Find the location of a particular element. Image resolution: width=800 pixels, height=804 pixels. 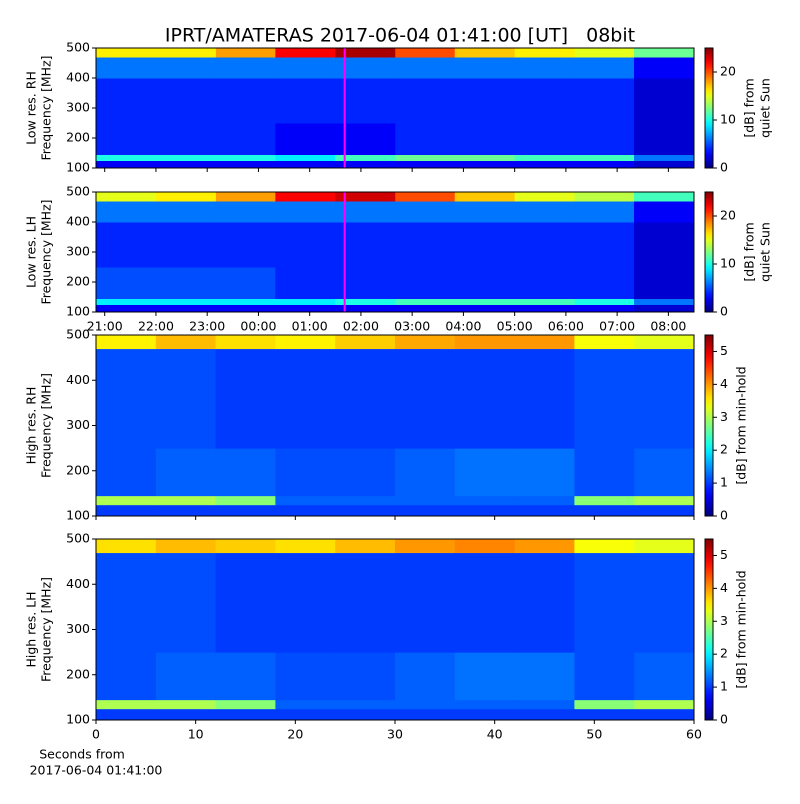

y-tick-label: 100 is located at coordinates (78, 515).